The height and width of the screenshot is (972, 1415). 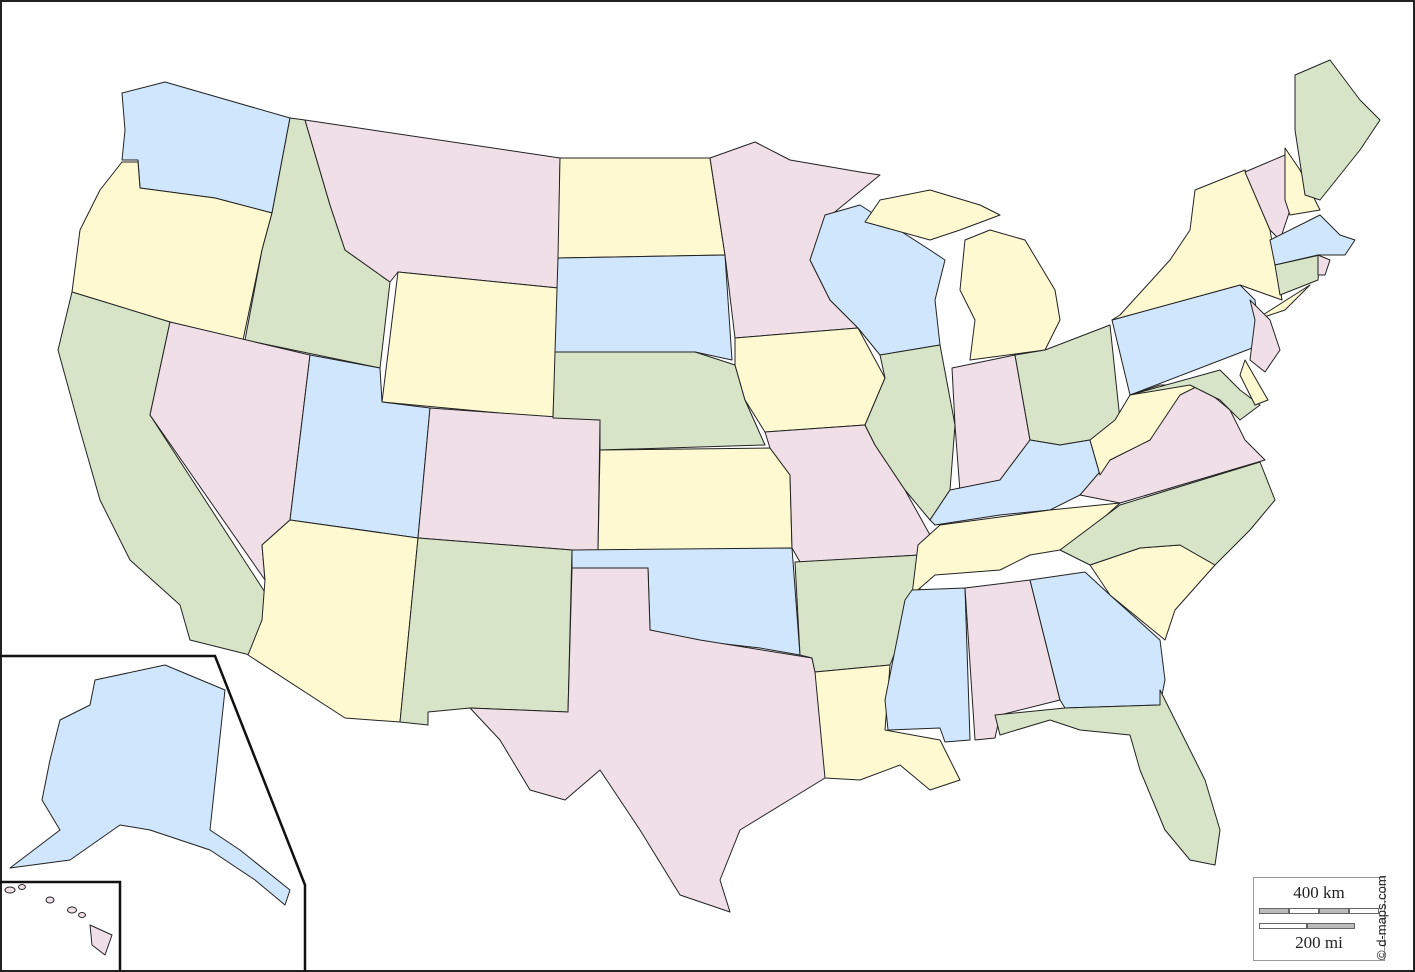 What do you see at coordinates (932, 215) in the screenshot?
I see `state-mi-up` at bounding box center [932, 215].